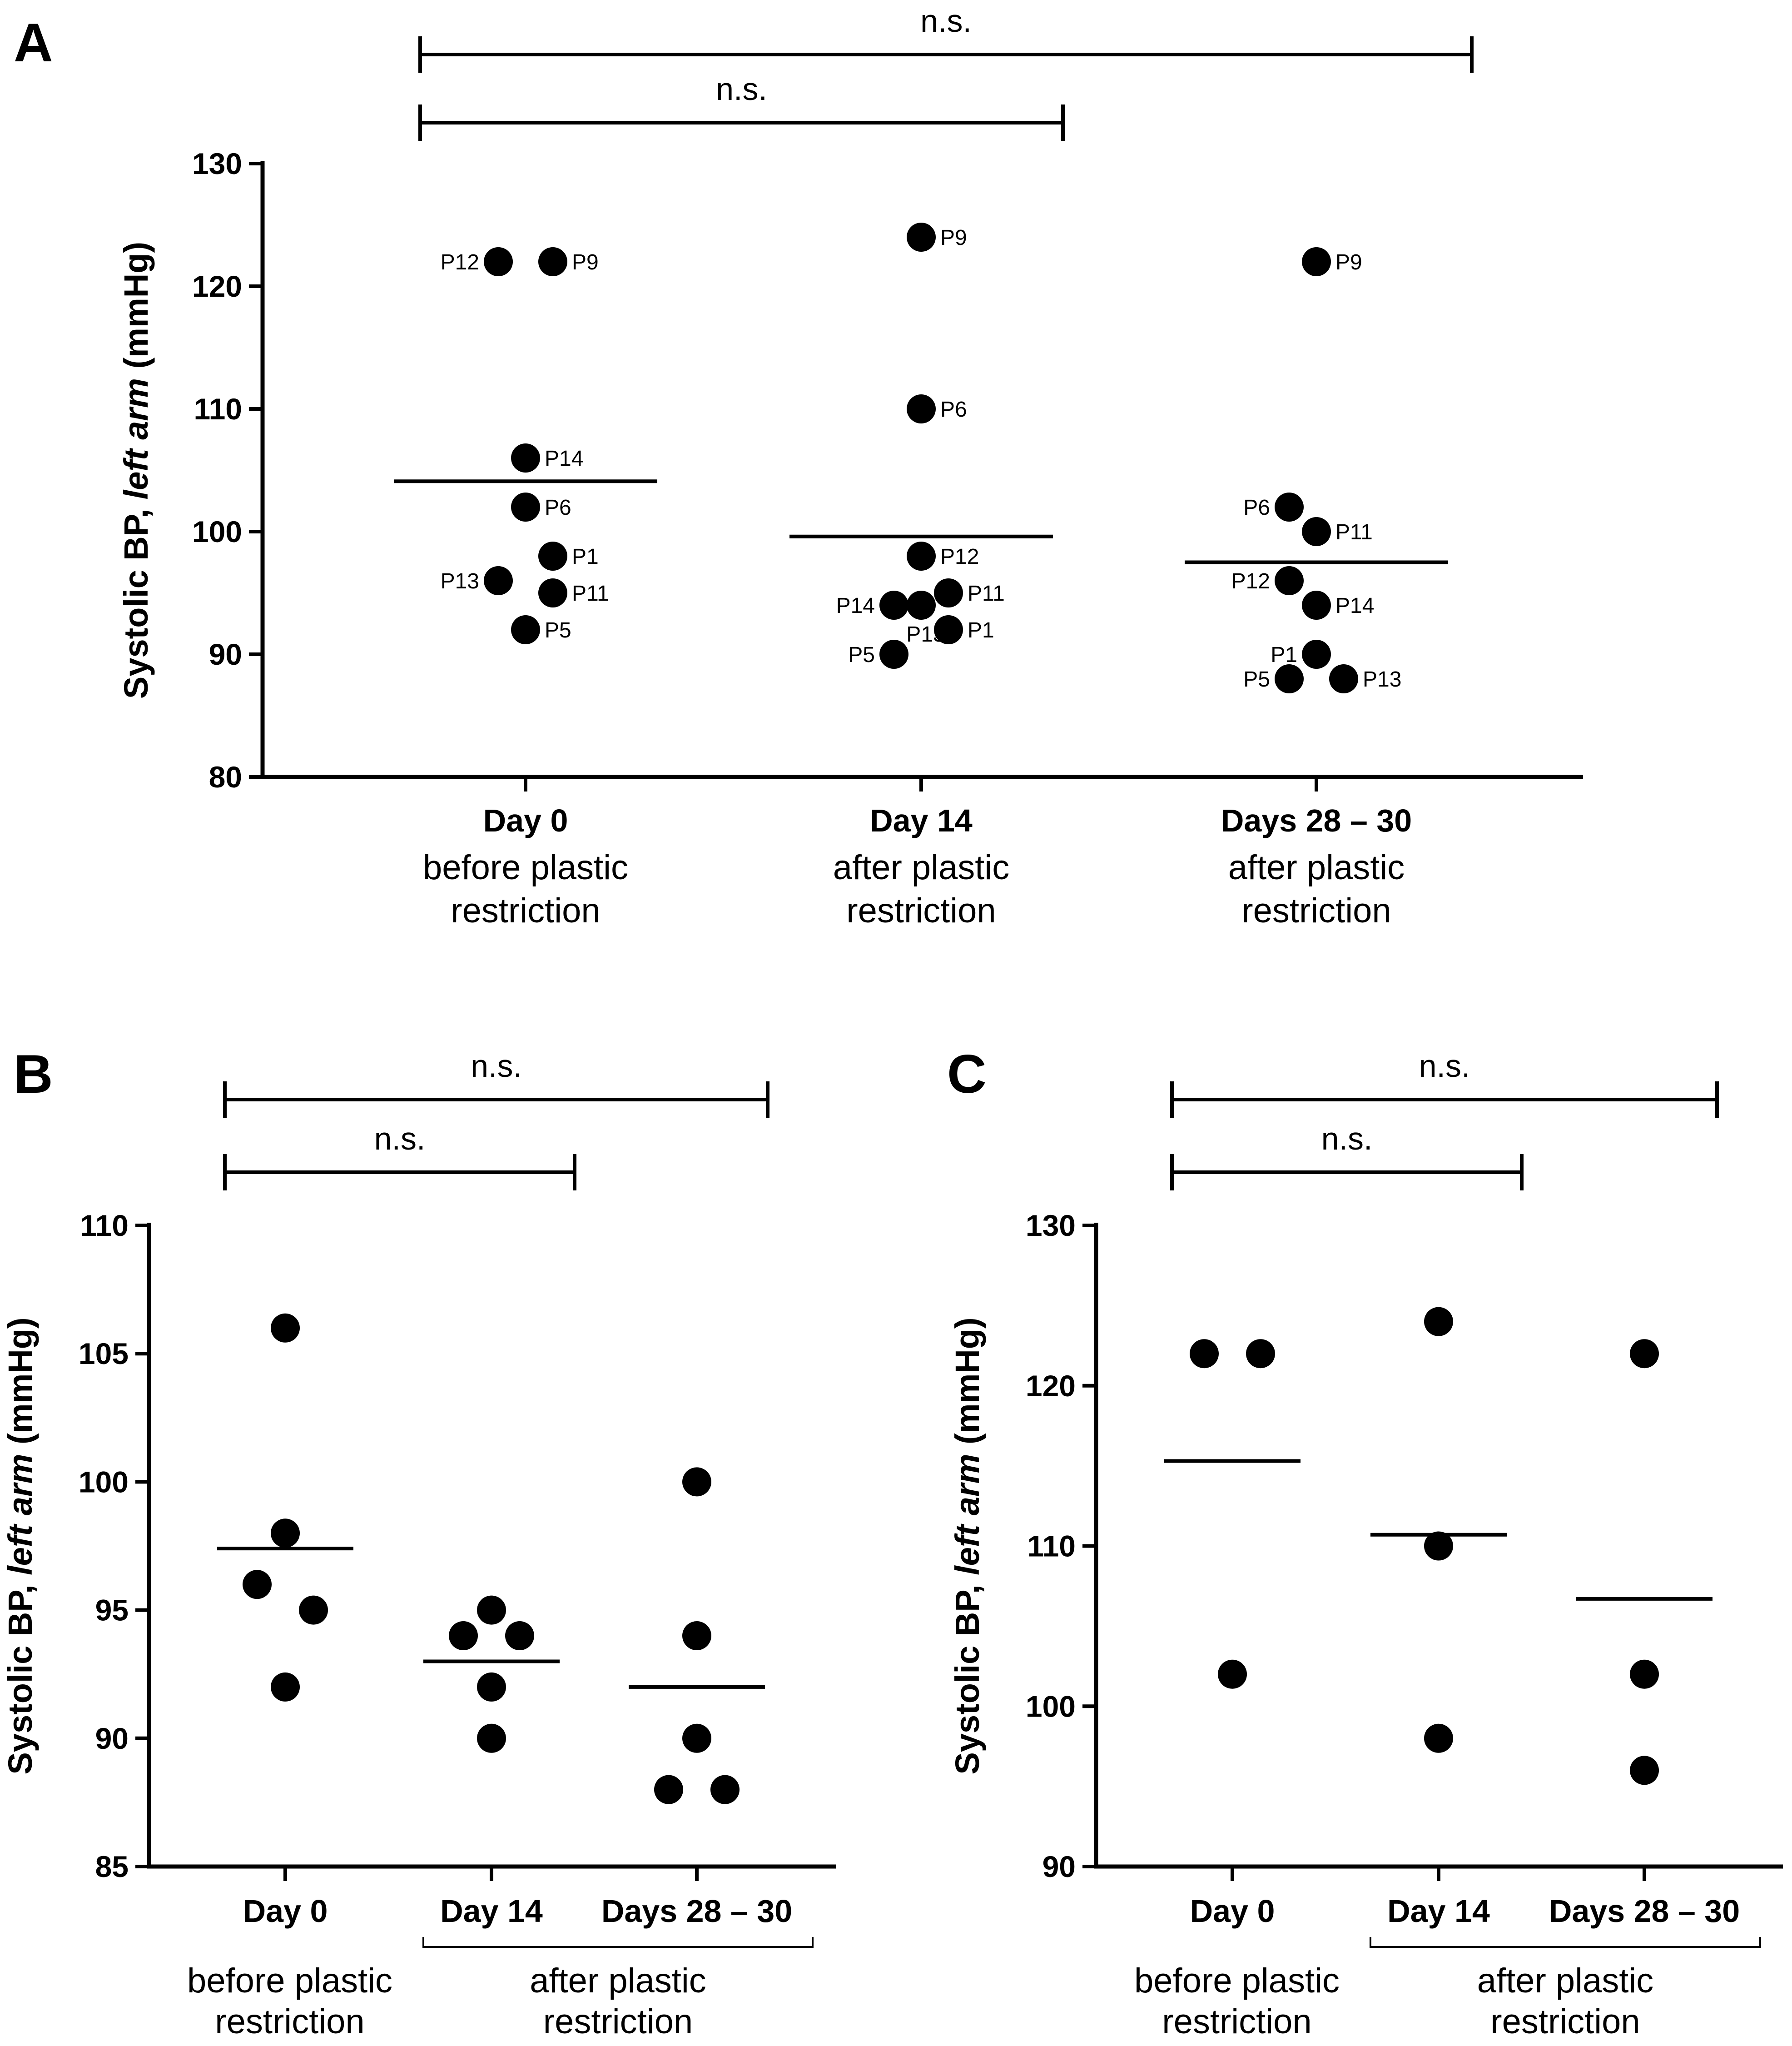 Image resolution: width=1792 pixels, height=2046 pixels. Describe the element at coordinates (1565, 1942) in the screenshot. I see `group-bracket` at that location.